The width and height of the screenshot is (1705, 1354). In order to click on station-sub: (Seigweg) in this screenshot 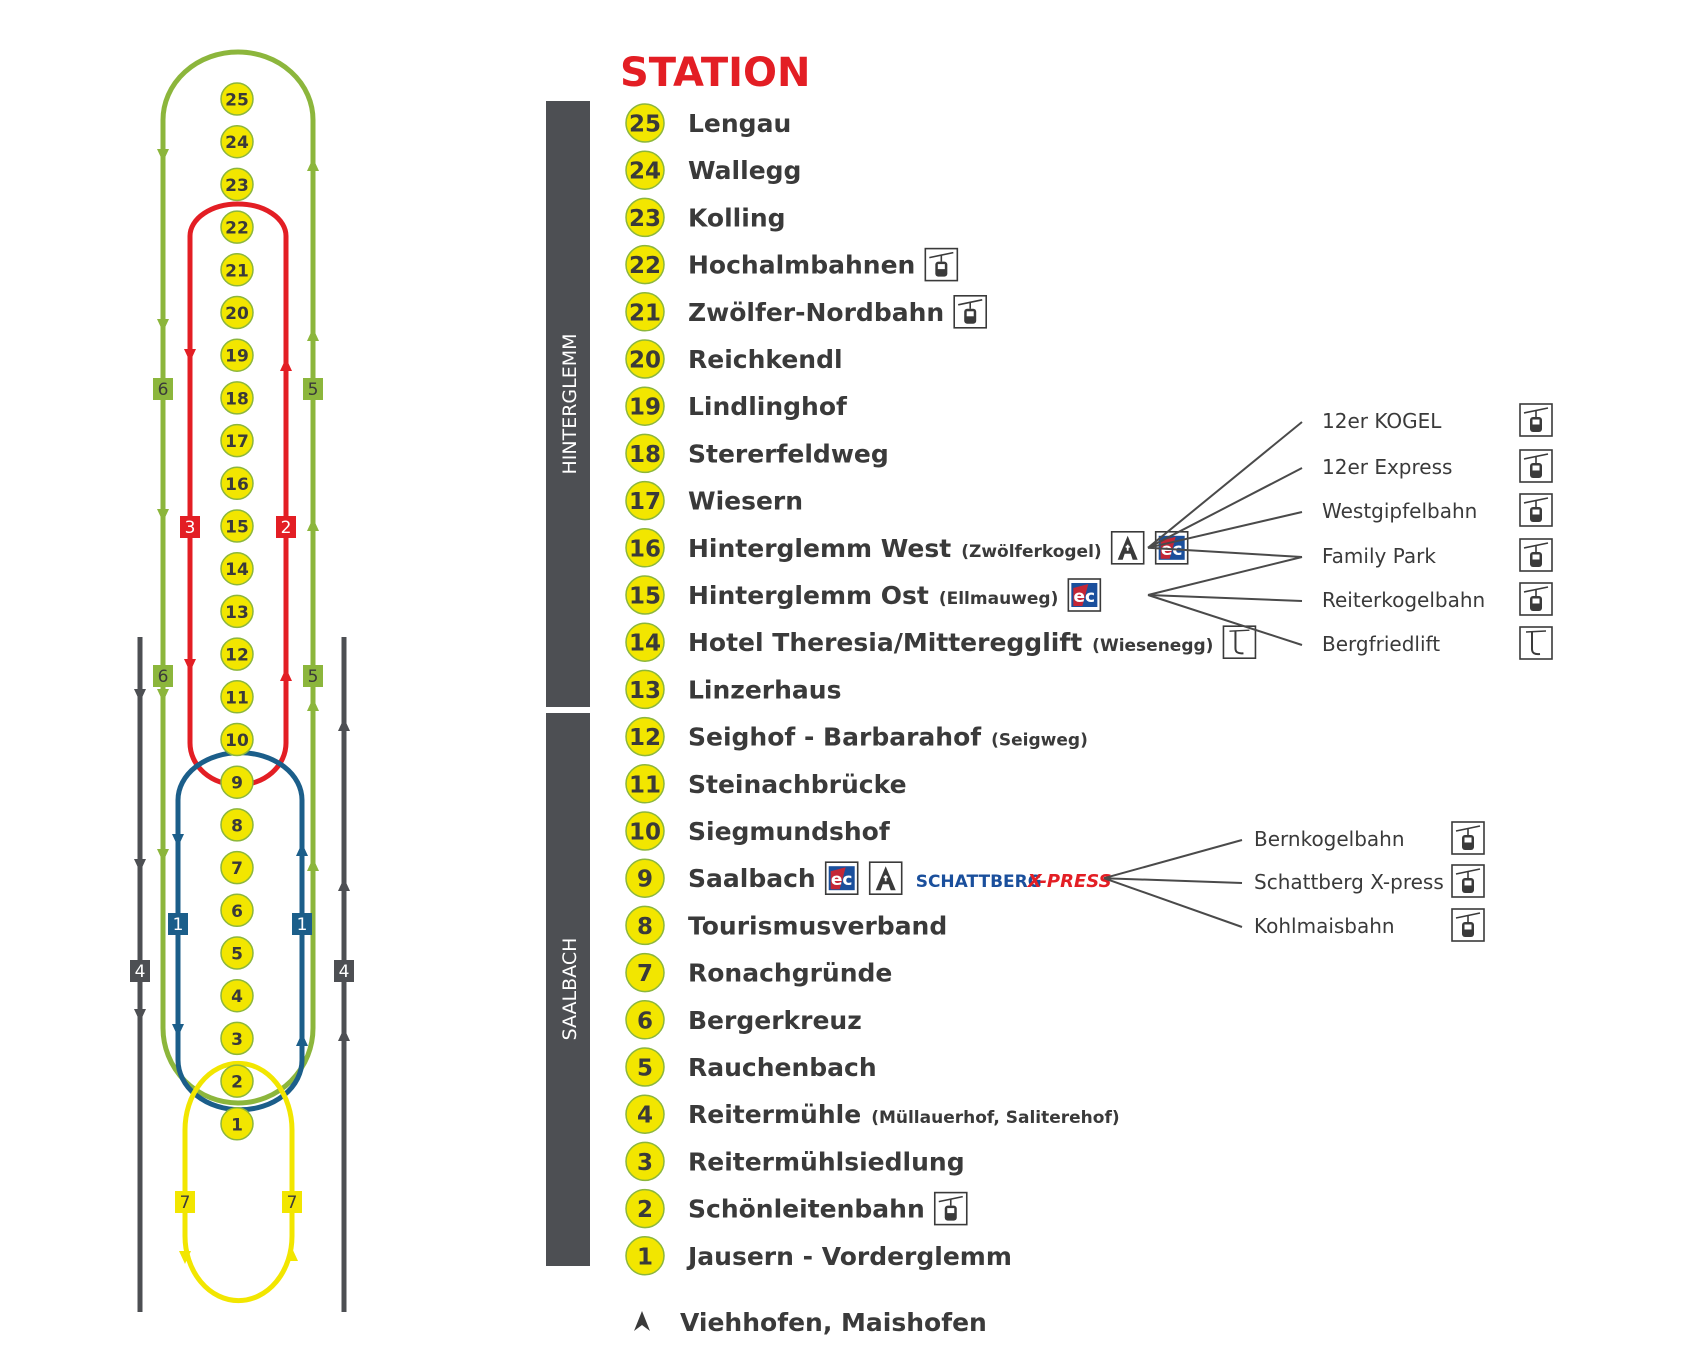, I will do `click(1039, 741)`.